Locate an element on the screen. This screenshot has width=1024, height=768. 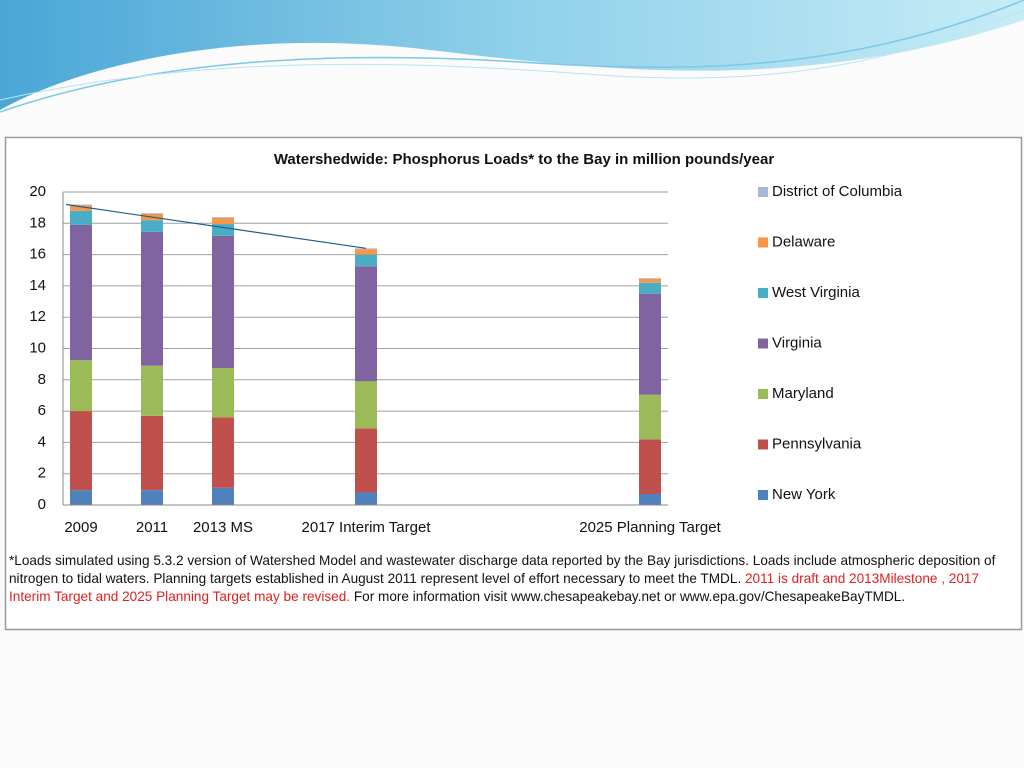
header-curve is located at coordinates (512, 55).